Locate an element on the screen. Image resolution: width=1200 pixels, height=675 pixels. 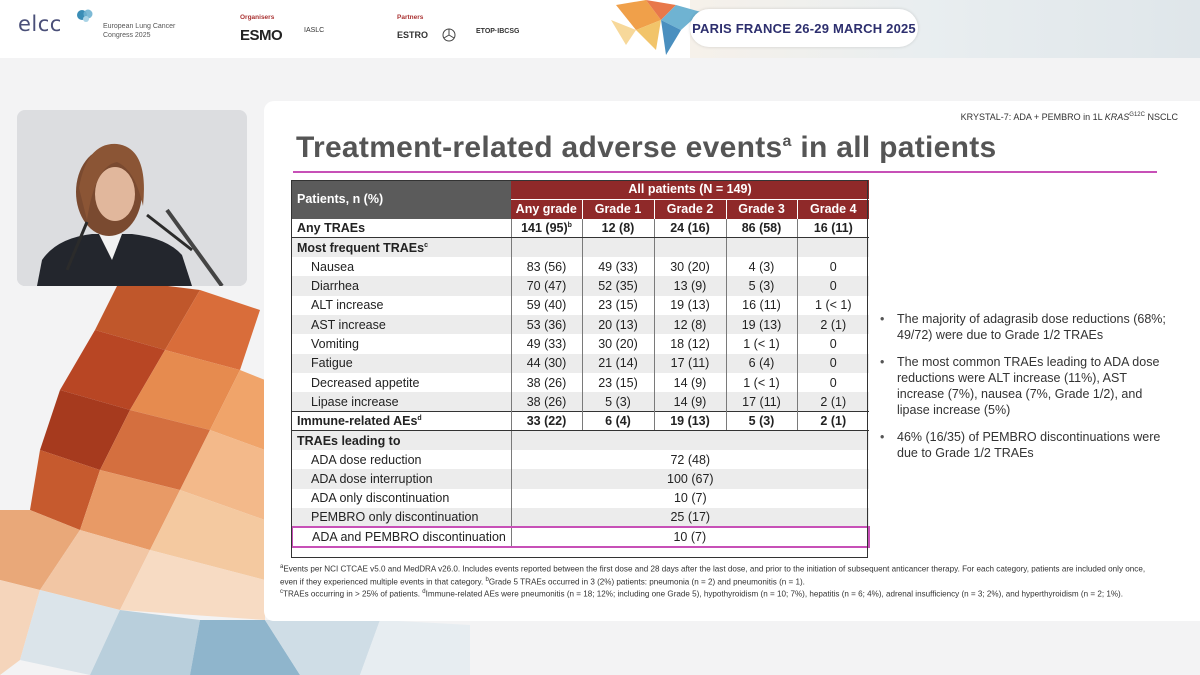
table-cell: 100 (67) is located at coordinates (690, 479).